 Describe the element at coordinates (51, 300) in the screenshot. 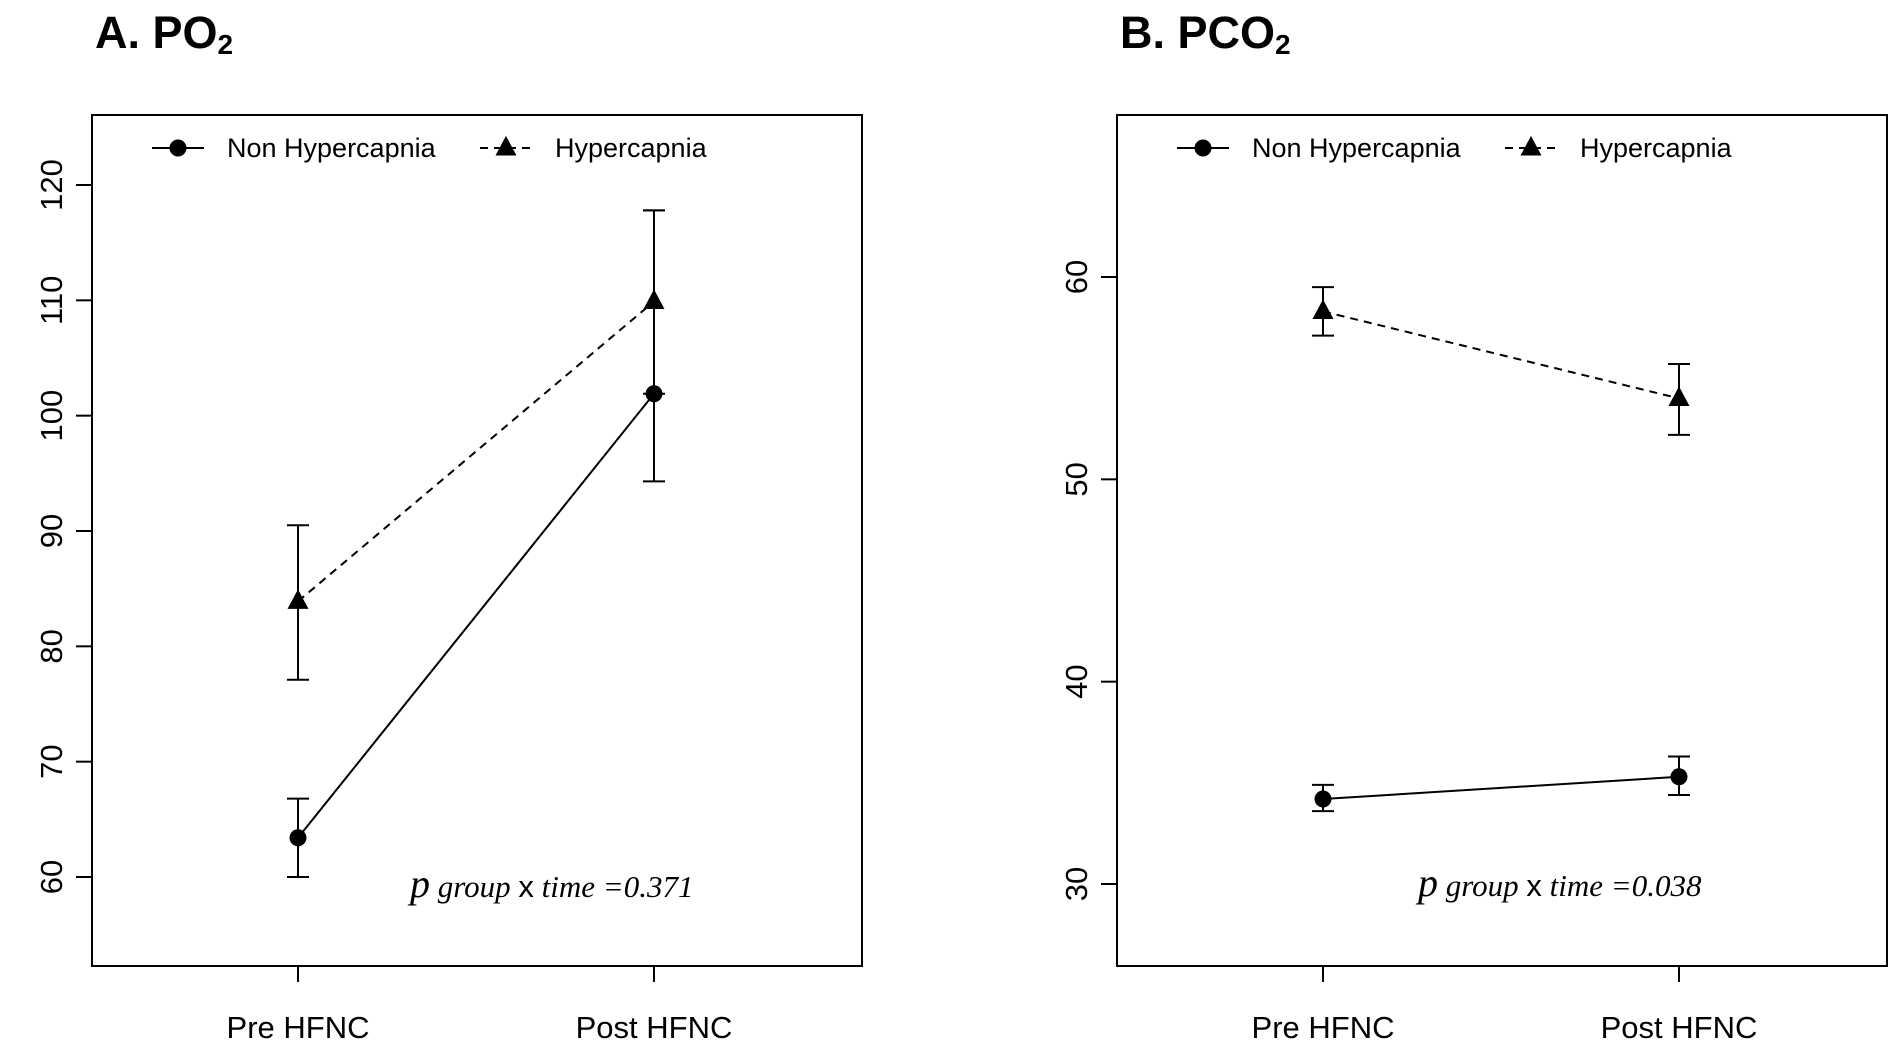

I see `y-tick-label: 110` at that location.